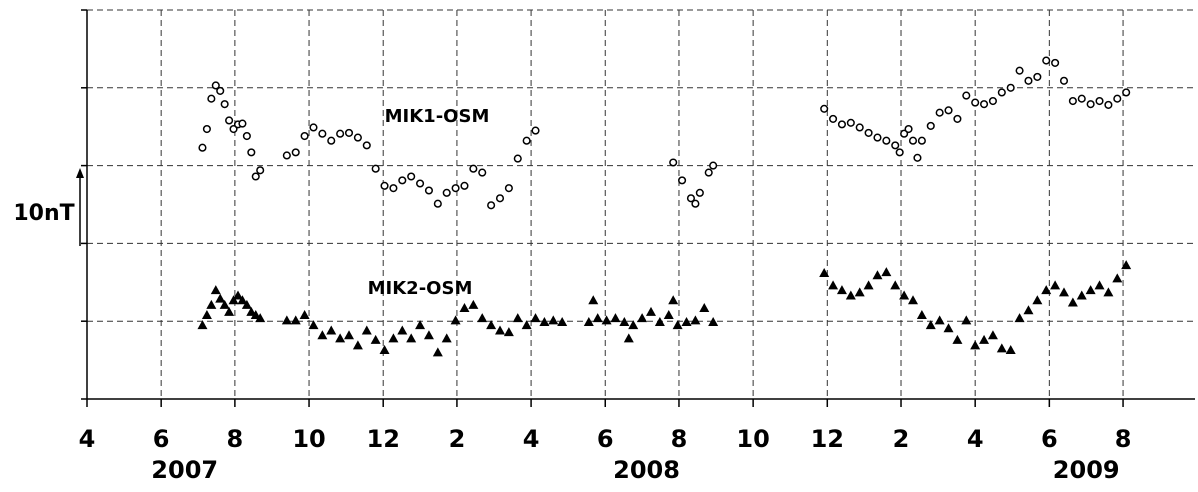 This screenshot has height=492, width=1198. I want to click on y-label: 10nT, so click(43, 213).